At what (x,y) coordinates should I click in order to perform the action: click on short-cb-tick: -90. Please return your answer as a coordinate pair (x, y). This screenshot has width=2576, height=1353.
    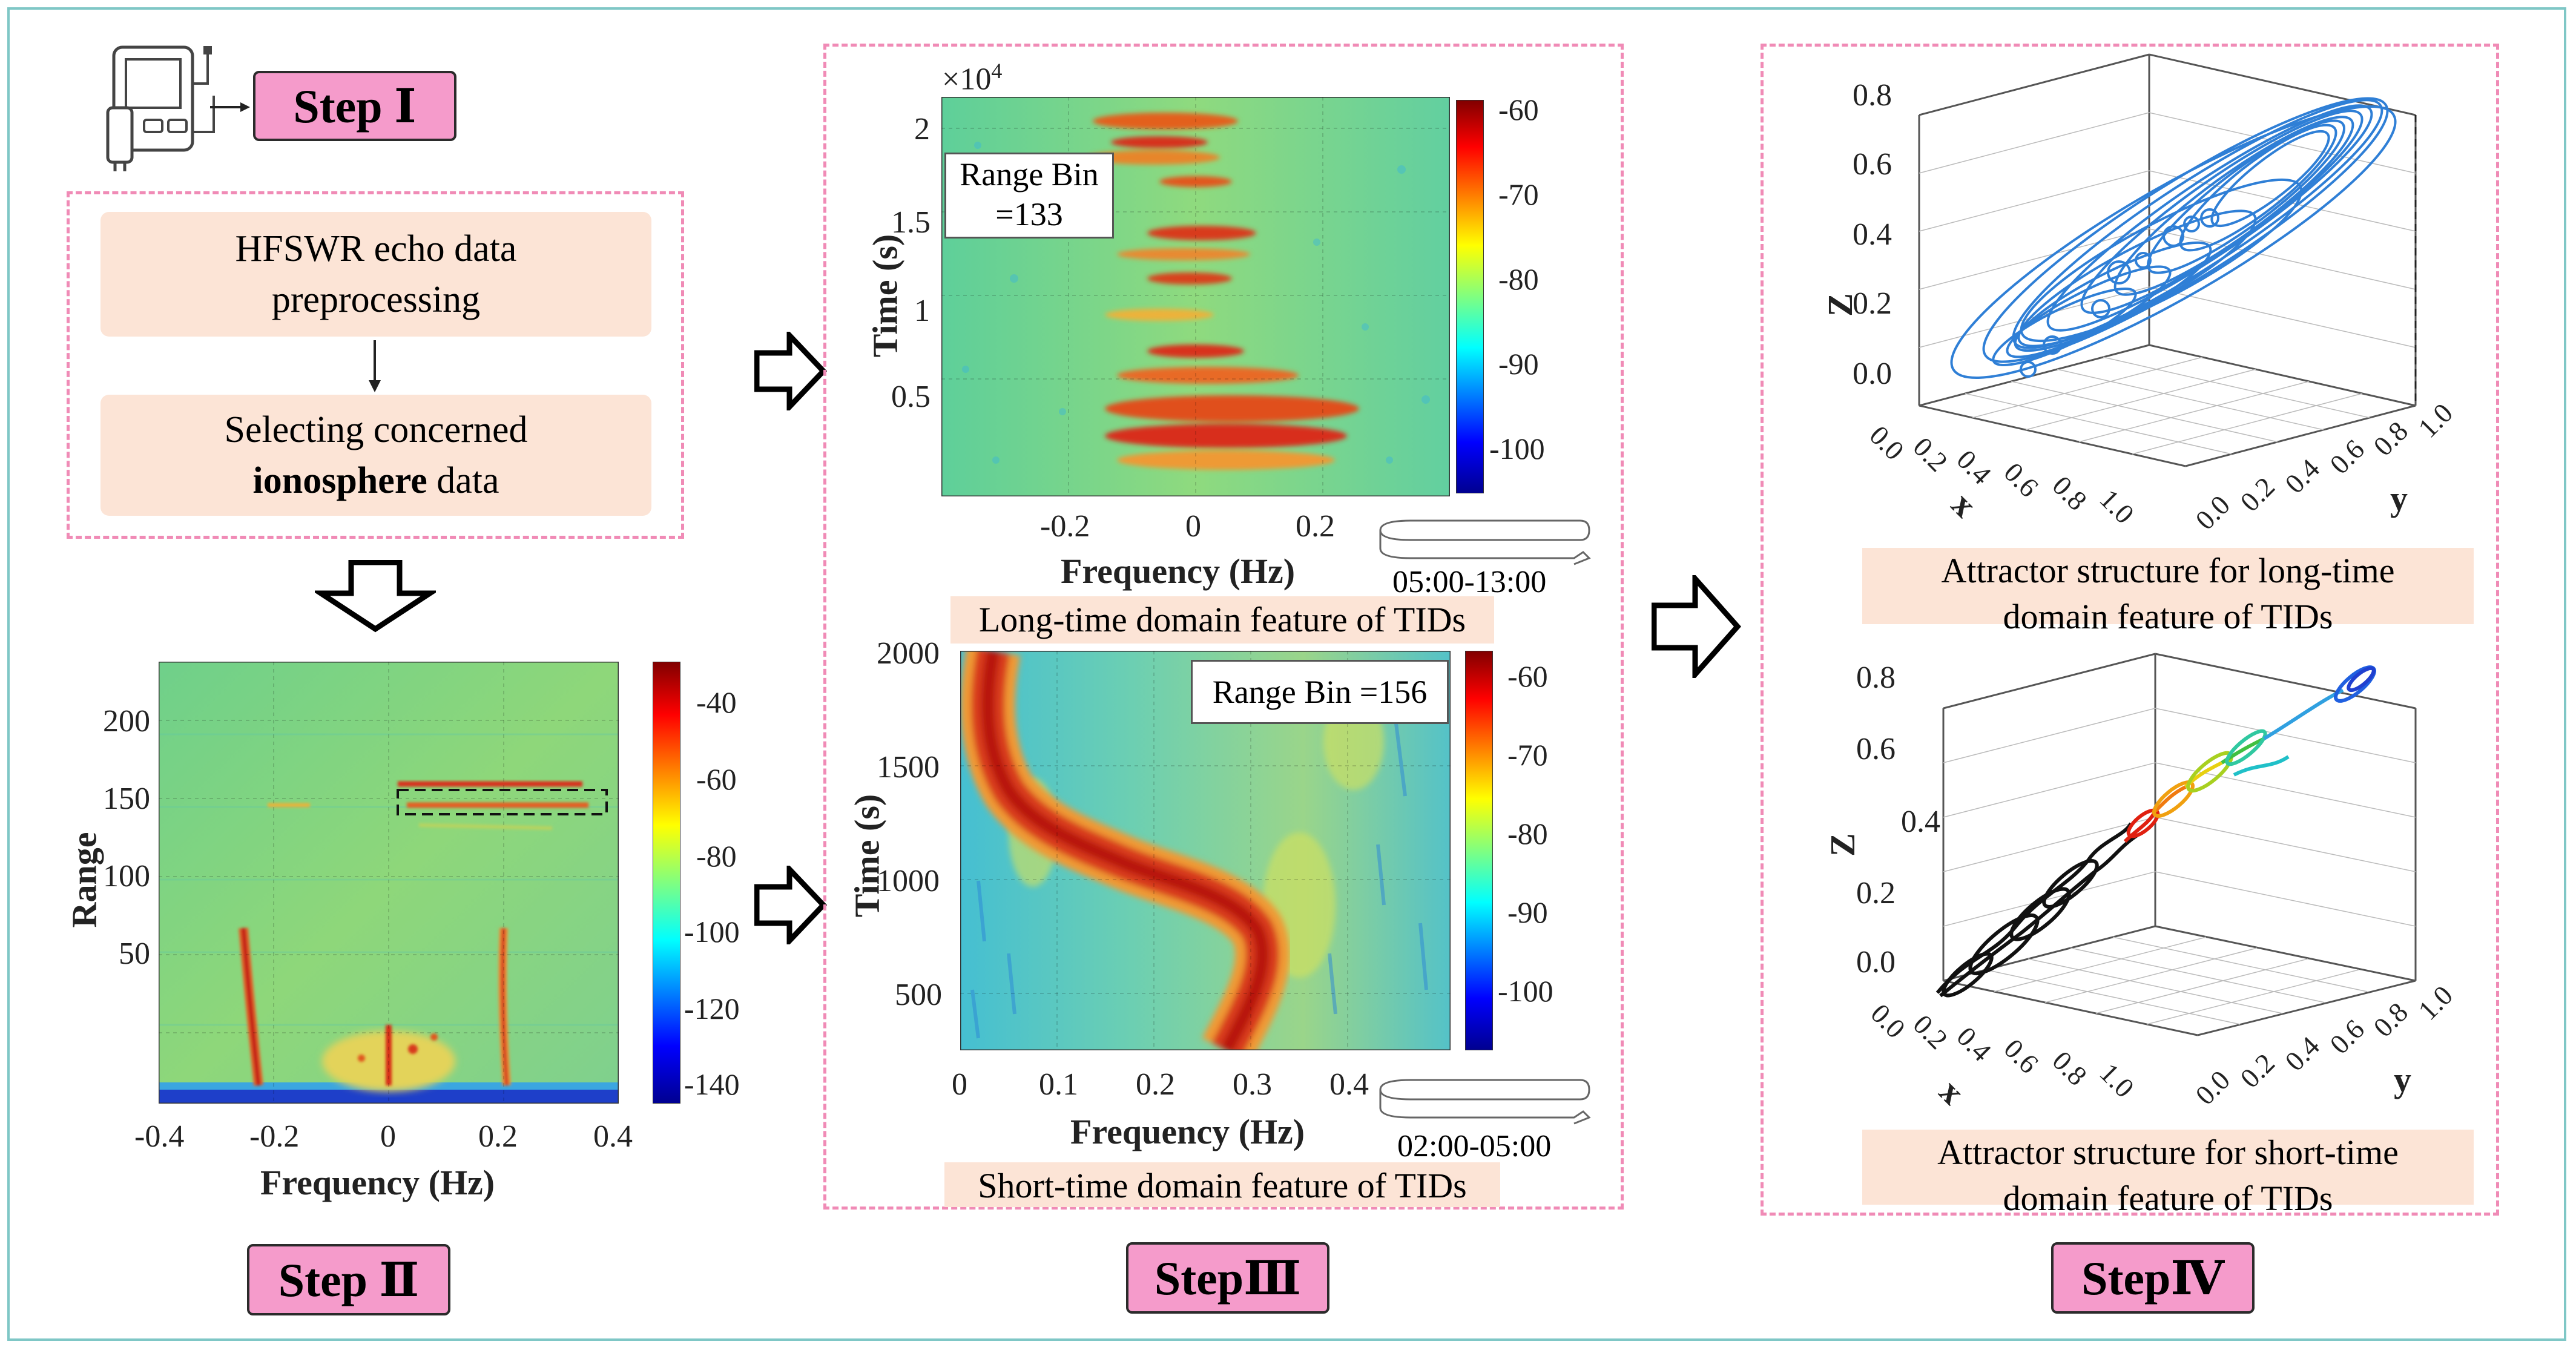
    Looking at the image, I should click on (1527, 912).